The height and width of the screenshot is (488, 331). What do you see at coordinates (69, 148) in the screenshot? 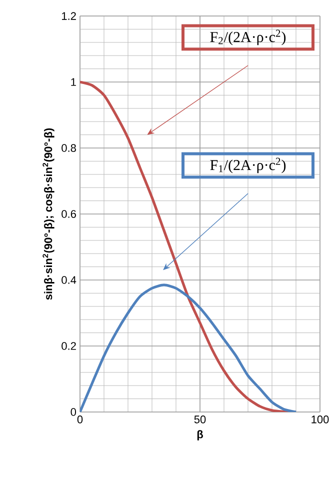
I see `y-tick-label: 0.8` at bounding box center [69, 148].